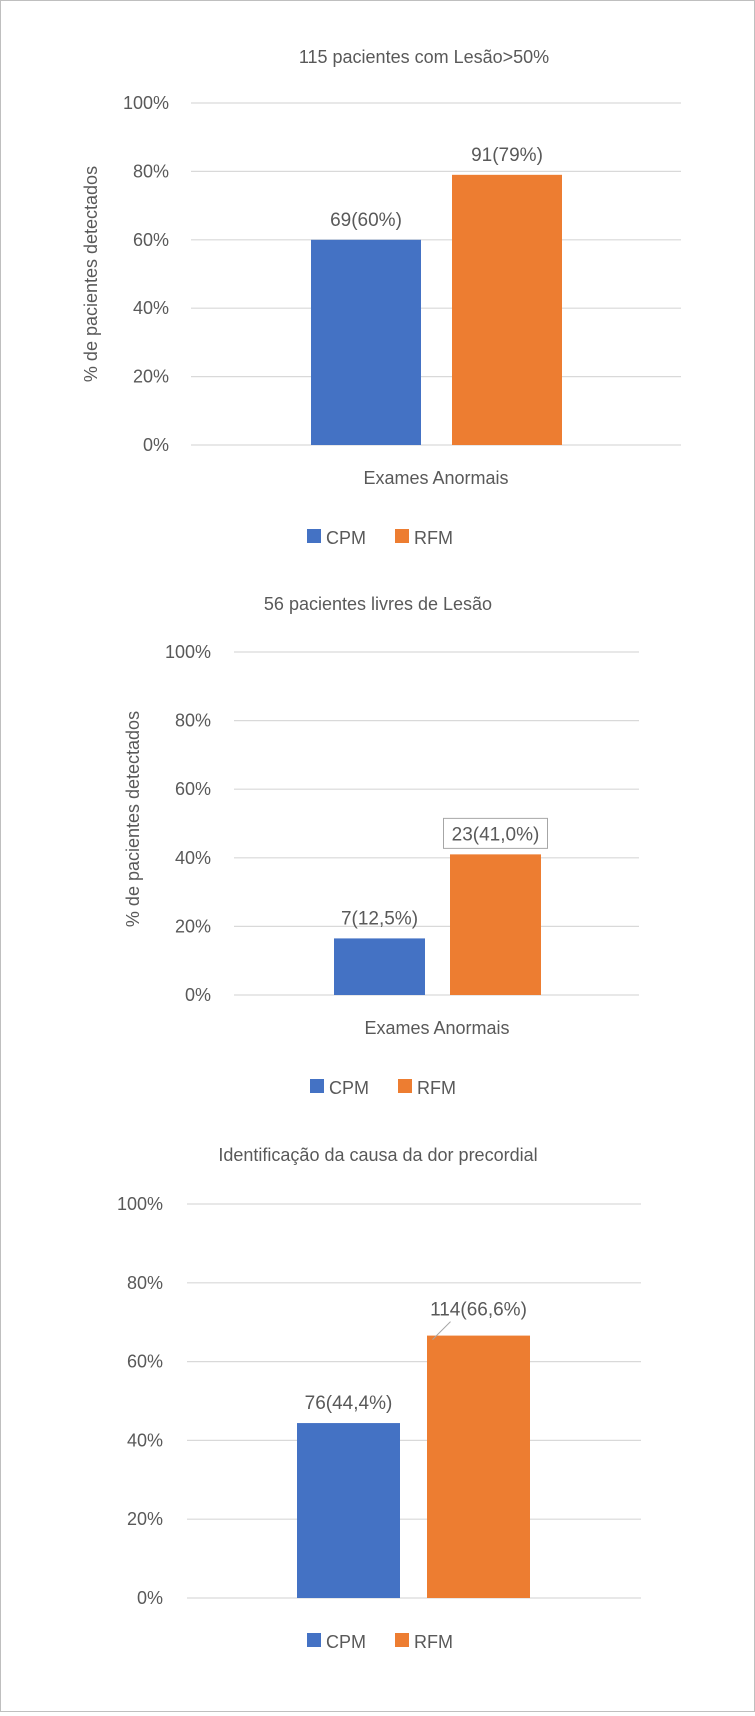 This screenshot has width=755, height=1716. I want to click on chart3-legend-label-cpm: CPM, so click(346, 1642).